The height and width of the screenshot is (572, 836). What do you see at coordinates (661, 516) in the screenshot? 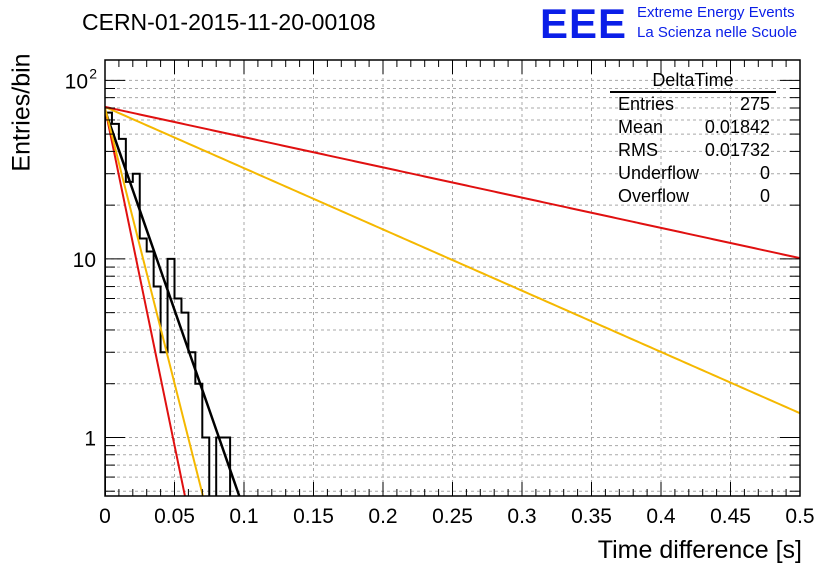
I see `x-tick-label: 0.4` at bounding box center [661, 516].